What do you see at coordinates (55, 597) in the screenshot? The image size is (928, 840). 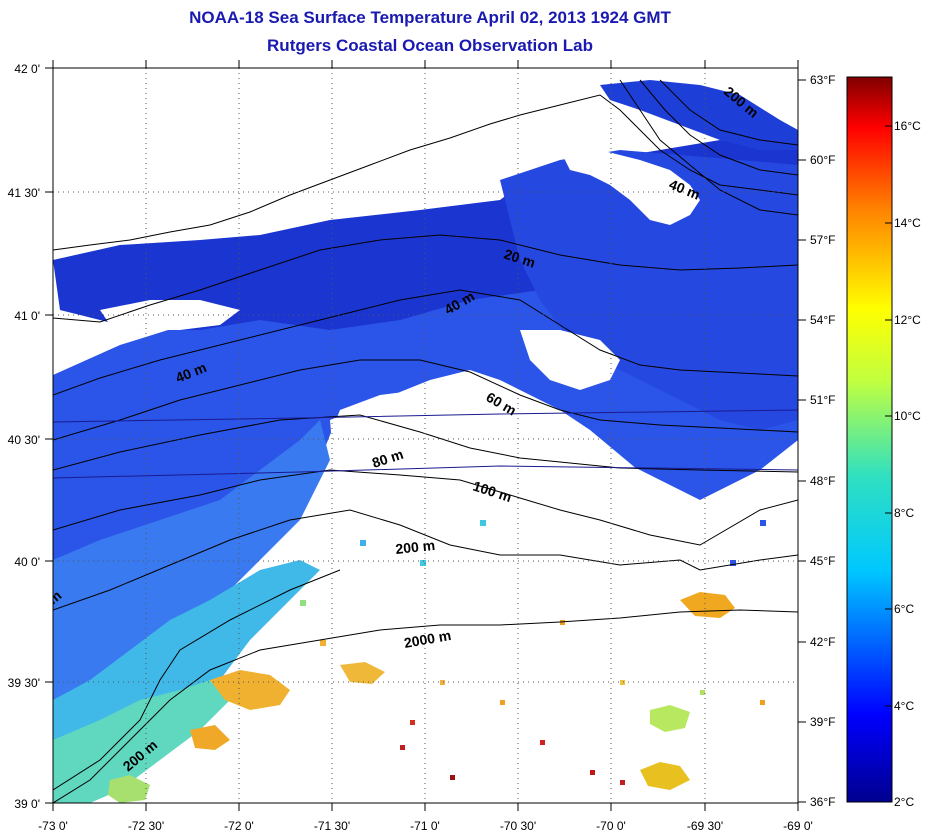 I see `contour-label: m` at bounding box center [55, 597].